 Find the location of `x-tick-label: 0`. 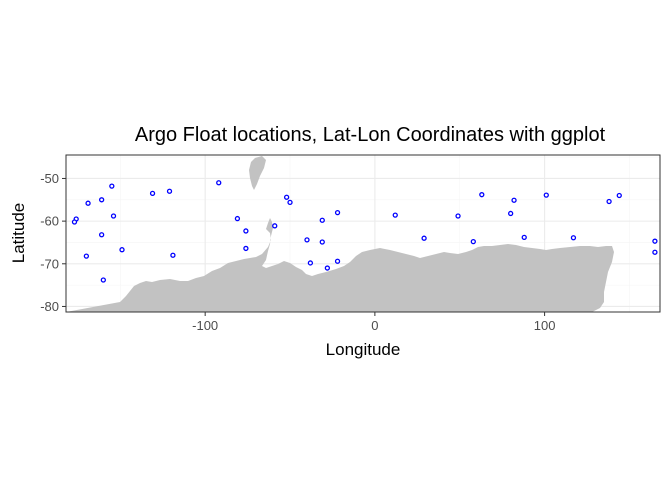

x-tick-label: 0 is located at coordinates (374, 325).